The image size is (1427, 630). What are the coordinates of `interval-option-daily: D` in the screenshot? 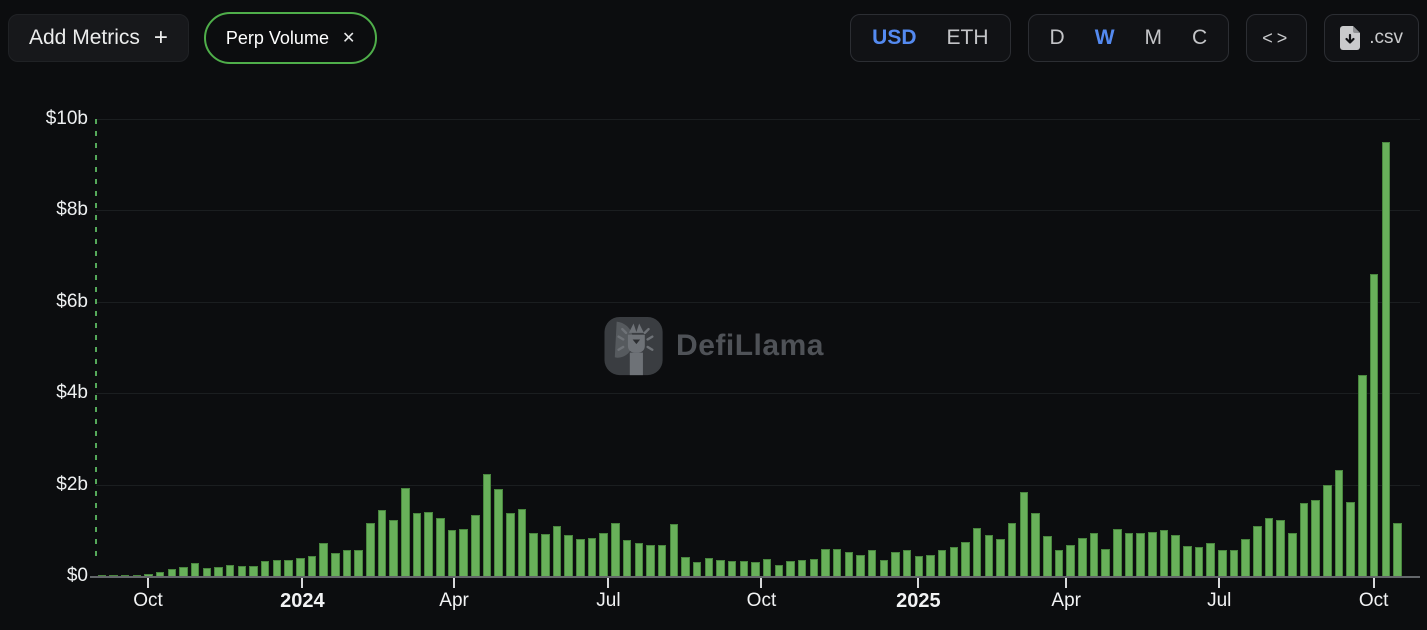 It's located at (1057, 38).